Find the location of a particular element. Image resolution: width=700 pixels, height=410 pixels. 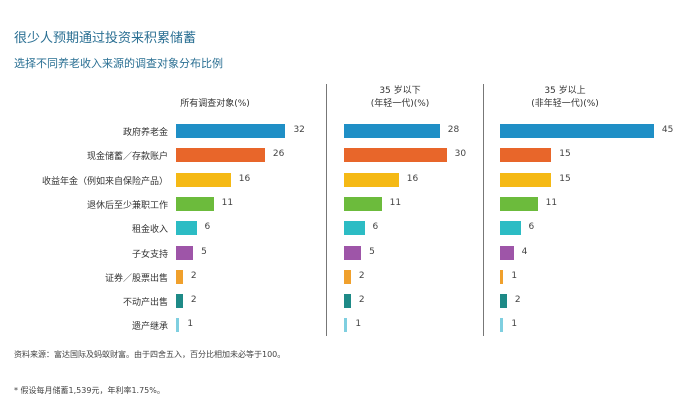

source-note: 资料来源：富达国际及蚂蚁财富。由于四舍五入，百分比相加未必等于100。 is located at coordinates (150, 354).